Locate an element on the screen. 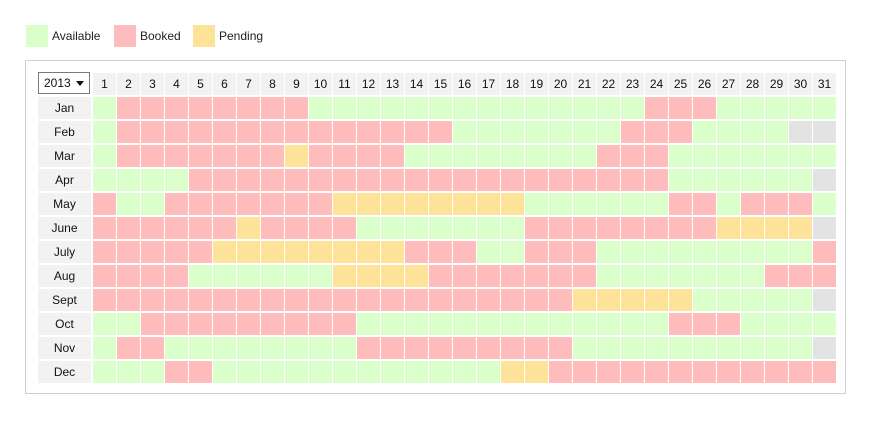  day-cell-apr-18-booked is located at coordinates (512, 180).